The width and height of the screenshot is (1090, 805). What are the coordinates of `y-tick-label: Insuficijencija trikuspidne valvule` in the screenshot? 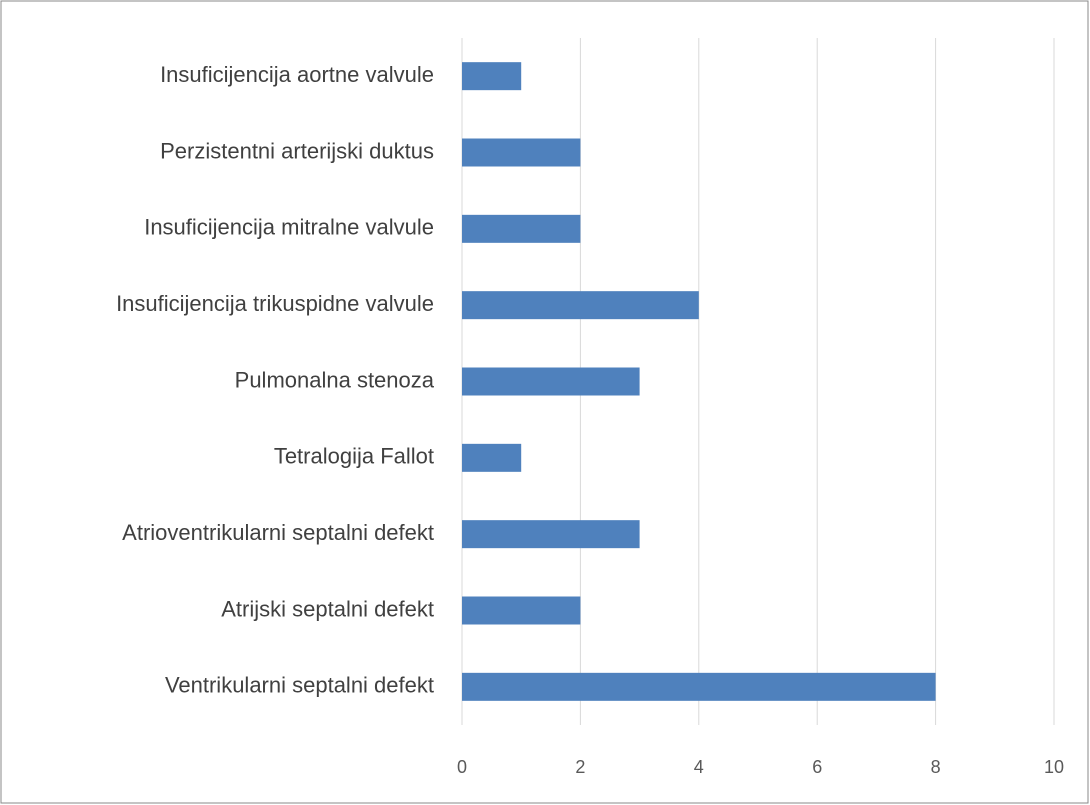 It's located at (275, 303).